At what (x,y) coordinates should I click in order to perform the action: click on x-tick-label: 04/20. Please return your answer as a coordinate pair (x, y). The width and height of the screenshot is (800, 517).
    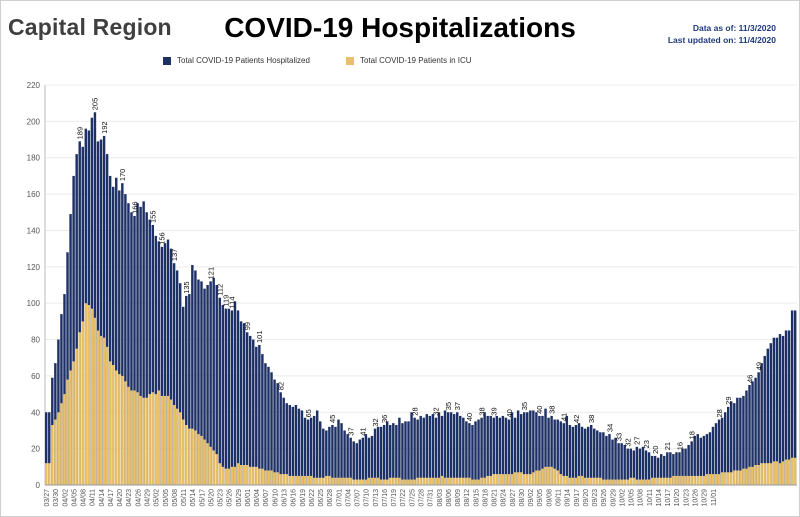
    Looking at the image, I should click on (120, 498).